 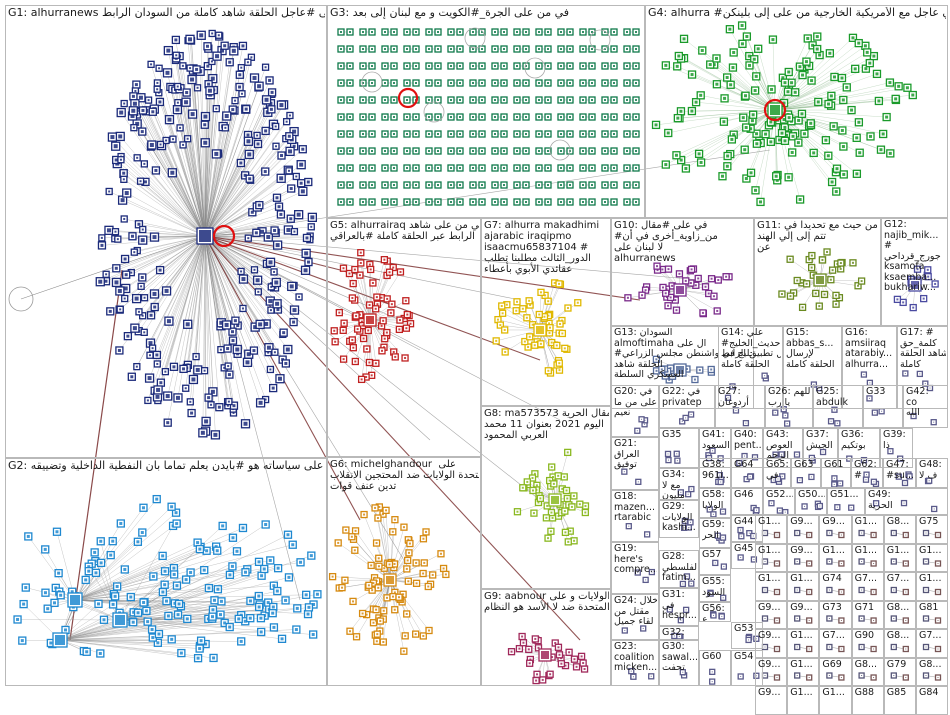 What do you see at coordinates (715, 533) in the screenshot?
I see `group-panel-g59` at bounding box center [715, 533].